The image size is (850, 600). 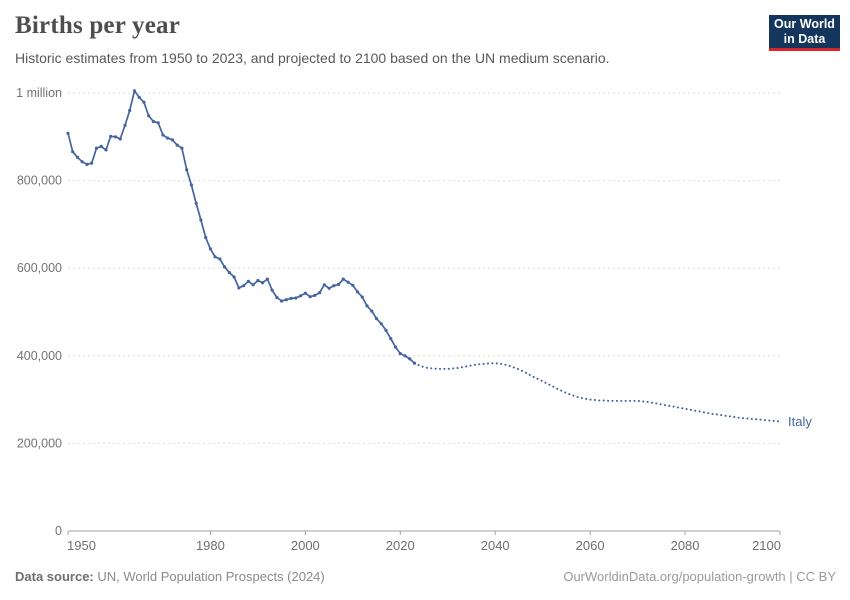 I want to click on projection-line, so click(x=597, y=392).